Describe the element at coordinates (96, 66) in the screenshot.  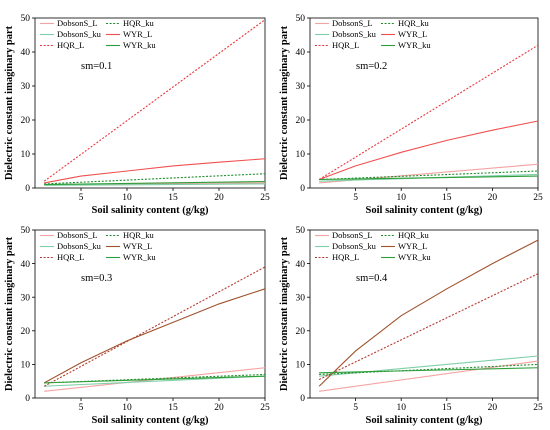
I see `sm-annotation: sm=0.1` at that location.